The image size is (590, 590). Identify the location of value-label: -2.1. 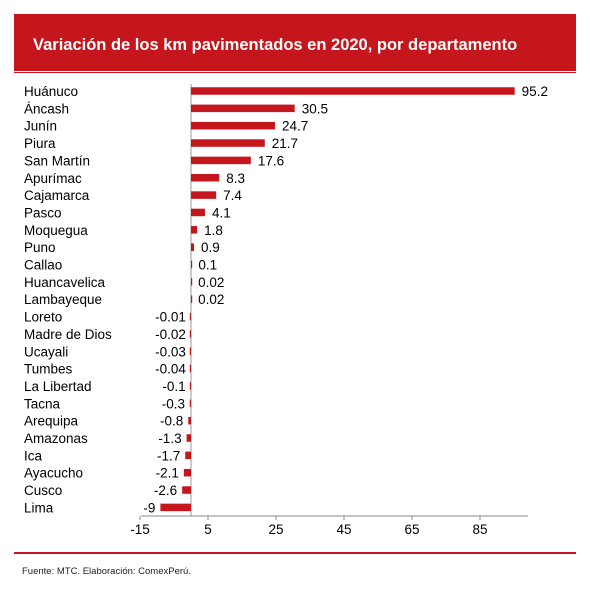
(167, 473).